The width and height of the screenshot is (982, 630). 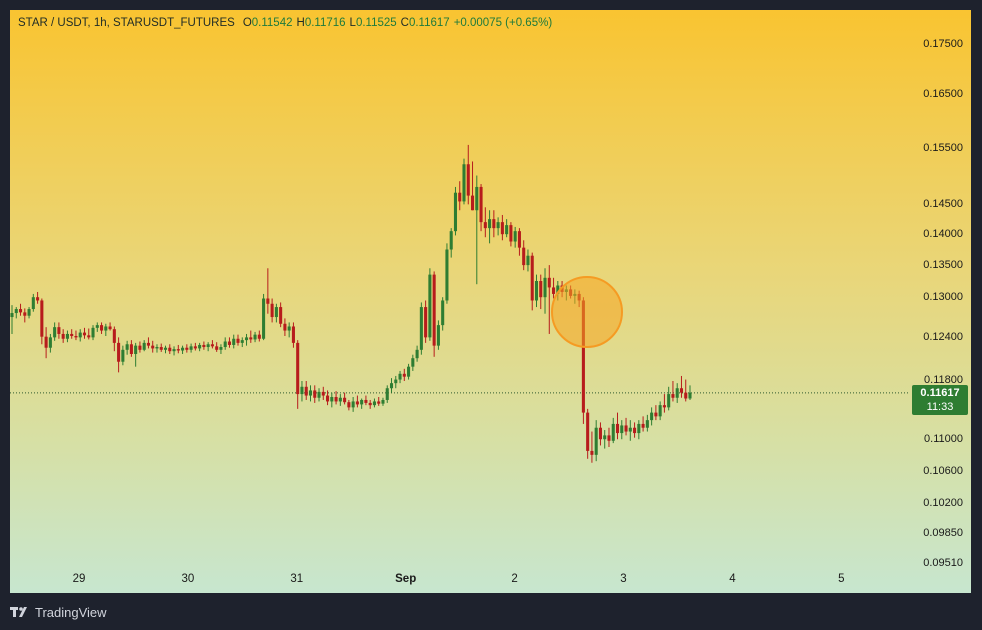 What do you see at coordinates (587, 312) in the screenshot?
I see `highlight-circle` at bounding box center [587, 312].